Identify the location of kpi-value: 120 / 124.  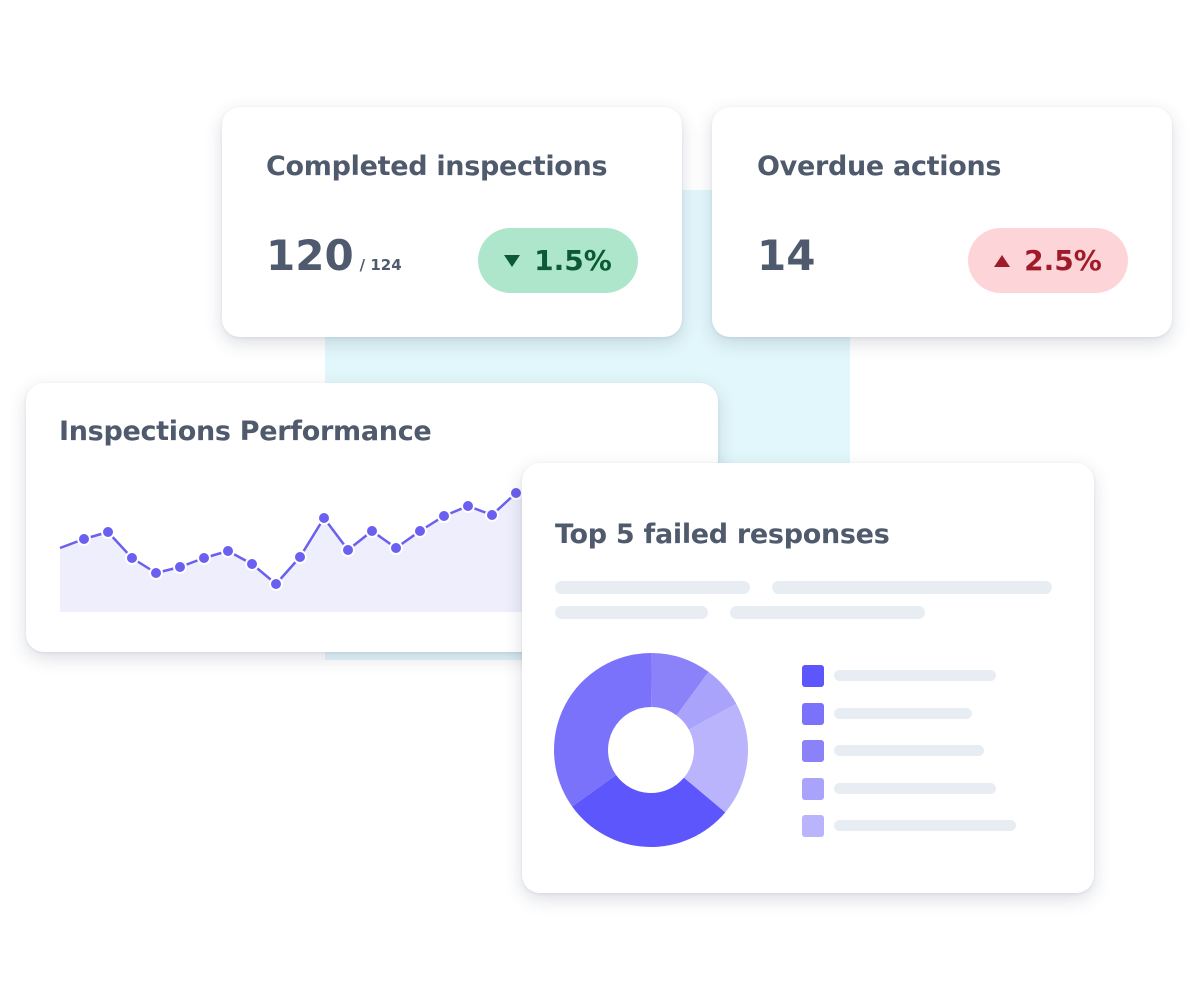
(334, 255).